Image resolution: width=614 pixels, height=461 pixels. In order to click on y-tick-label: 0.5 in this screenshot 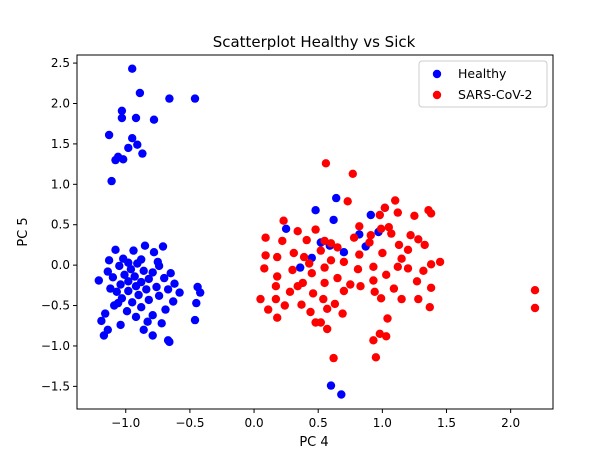, I will do `click(60, 225)`.